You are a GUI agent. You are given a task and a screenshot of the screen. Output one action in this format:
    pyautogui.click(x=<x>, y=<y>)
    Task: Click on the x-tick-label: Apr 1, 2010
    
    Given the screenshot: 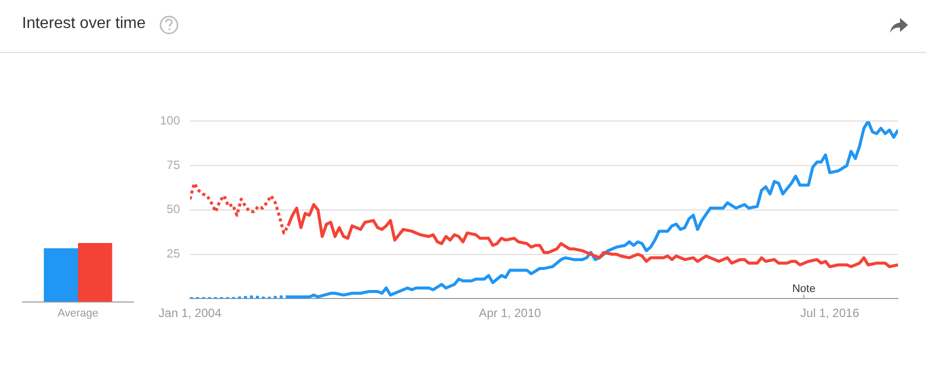 What is the action you would take?
    pyautogui.click(x=510, y=313)
    